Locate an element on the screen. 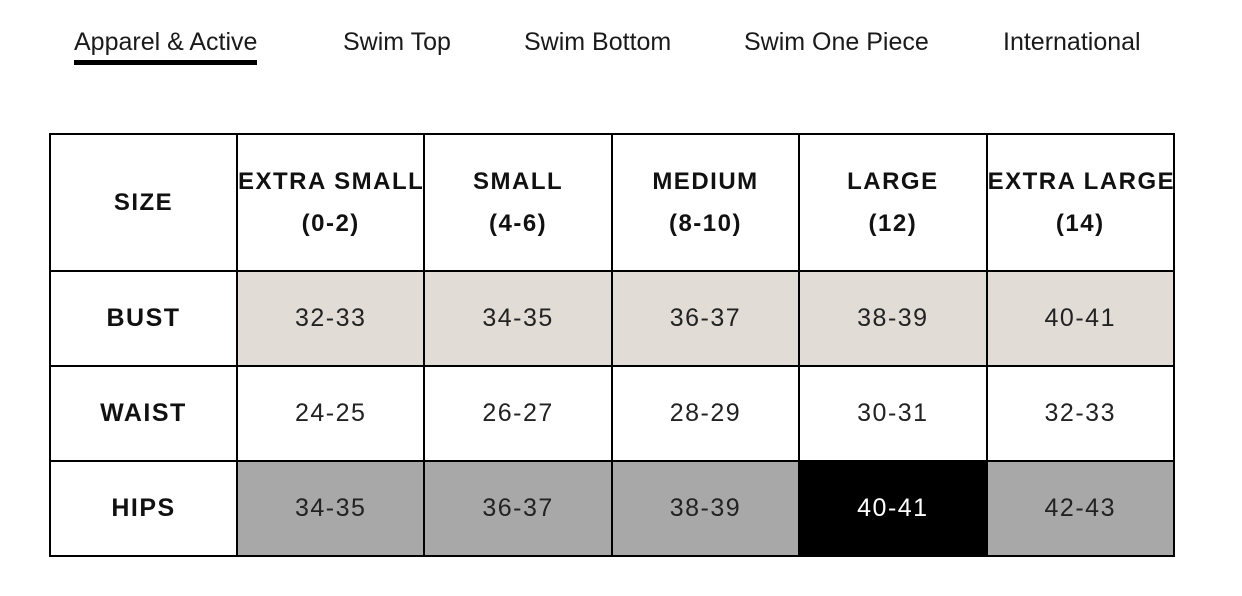  table-row-waist: WAIST 24-25 26-27 28-29 30-31 32-33 is located at coordinates (612, 413).